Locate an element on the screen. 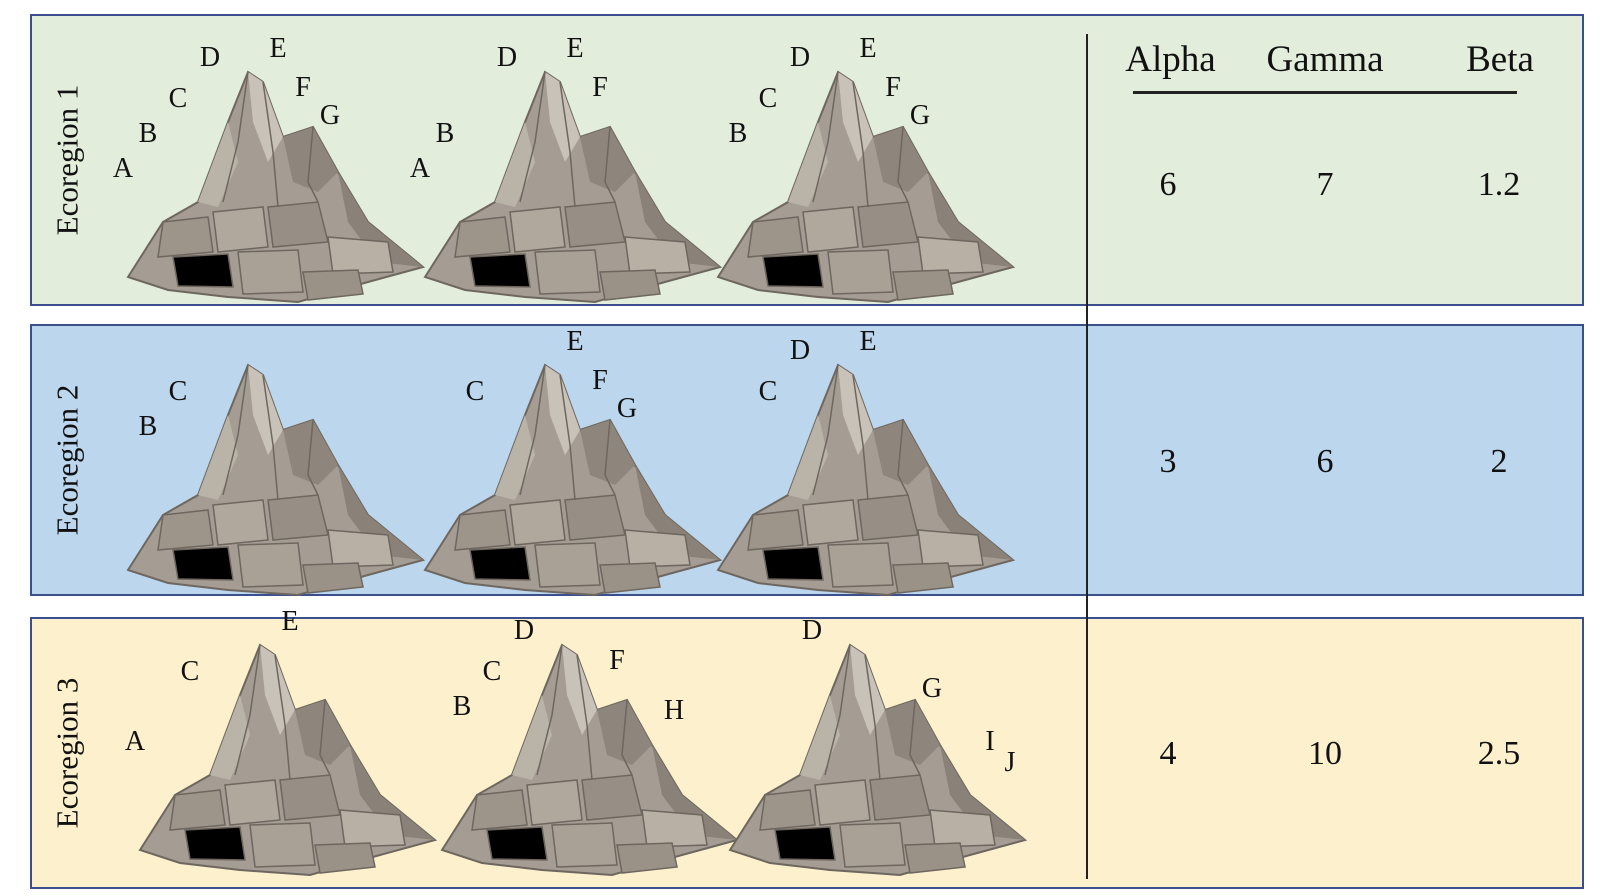 The image size is (1600, 896). ecoregion-2-mountain-2-species-F: F is located at coordinates (600, 380).